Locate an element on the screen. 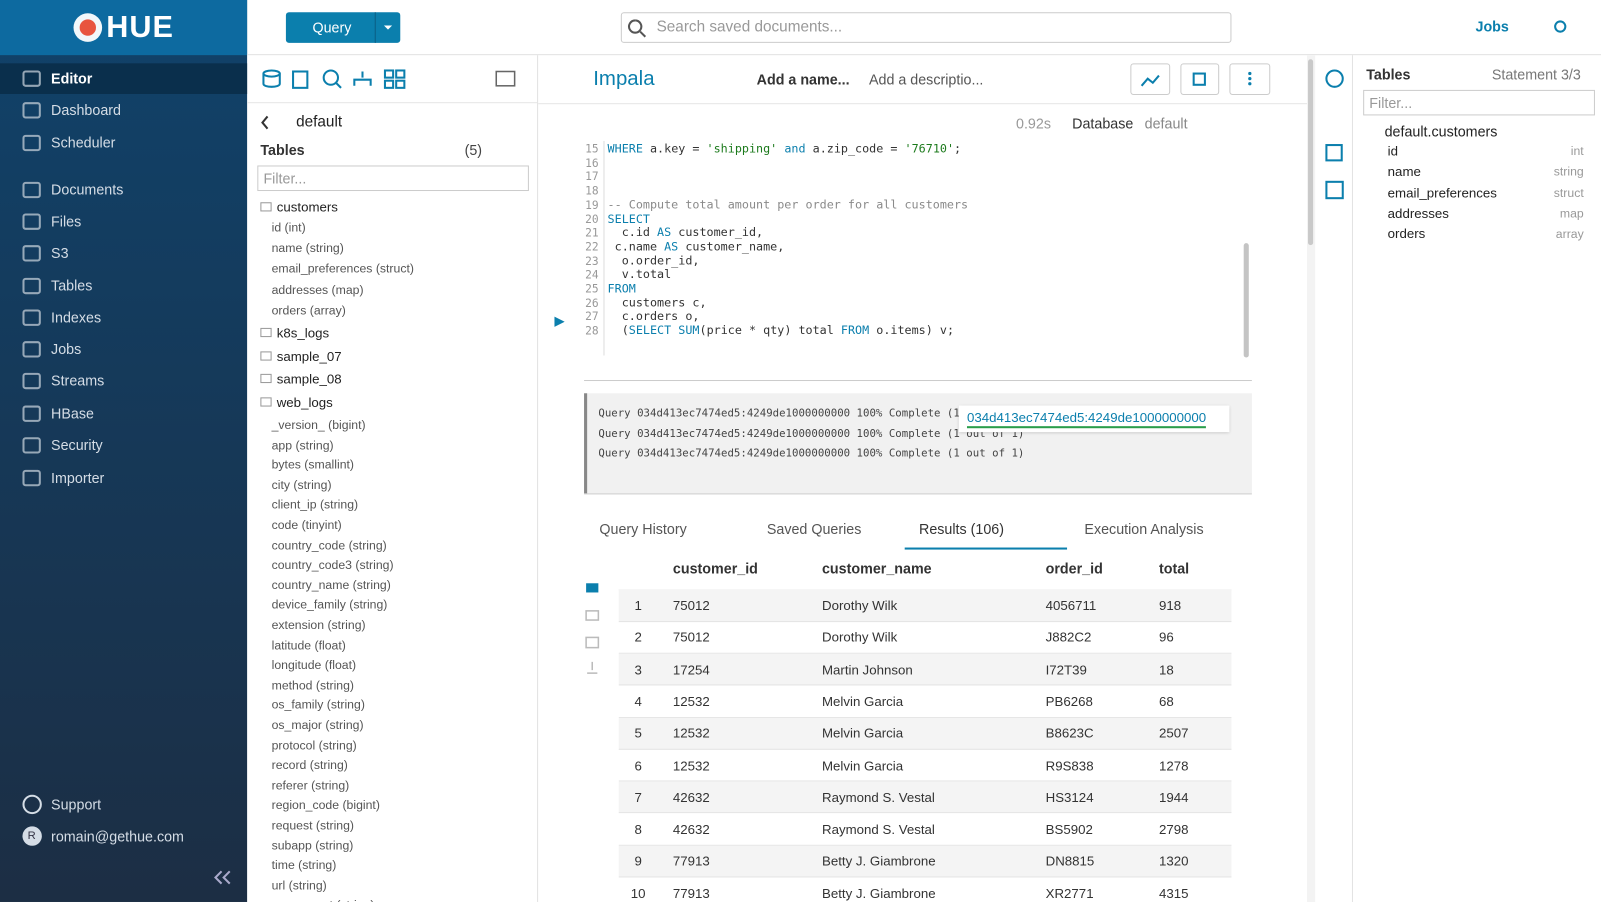 This screenshot has width=1601, height=902. chart-button is located at coordinates (1150, 79).